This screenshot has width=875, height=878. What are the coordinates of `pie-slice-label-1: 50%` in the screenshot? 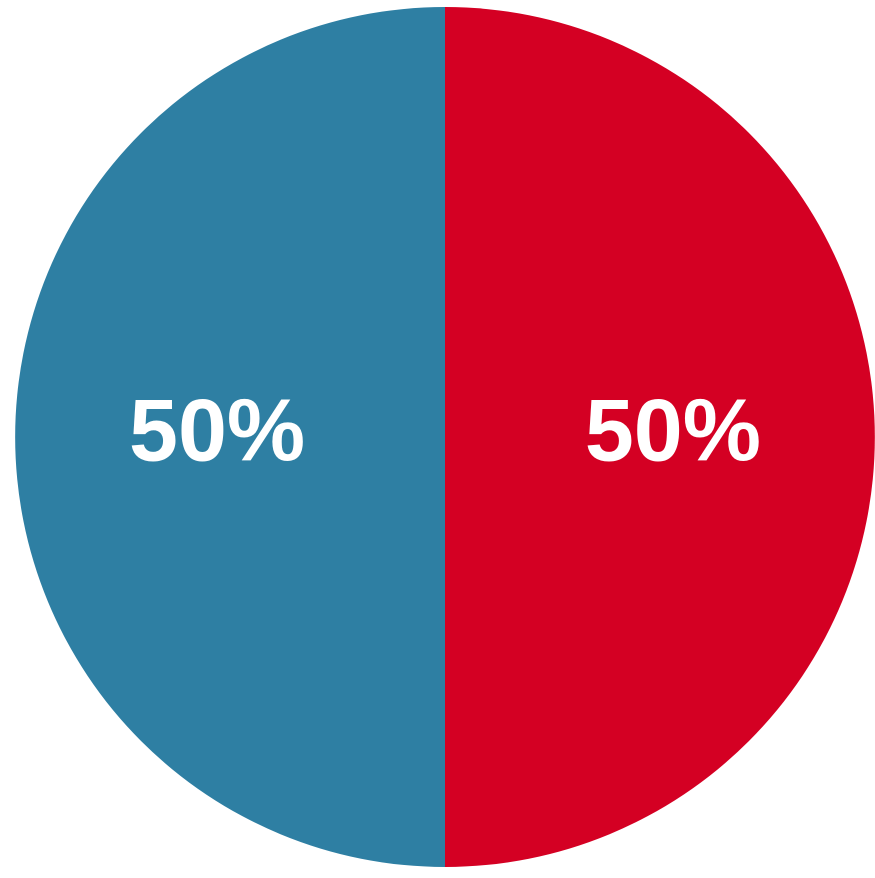 It's located at (673, 429).